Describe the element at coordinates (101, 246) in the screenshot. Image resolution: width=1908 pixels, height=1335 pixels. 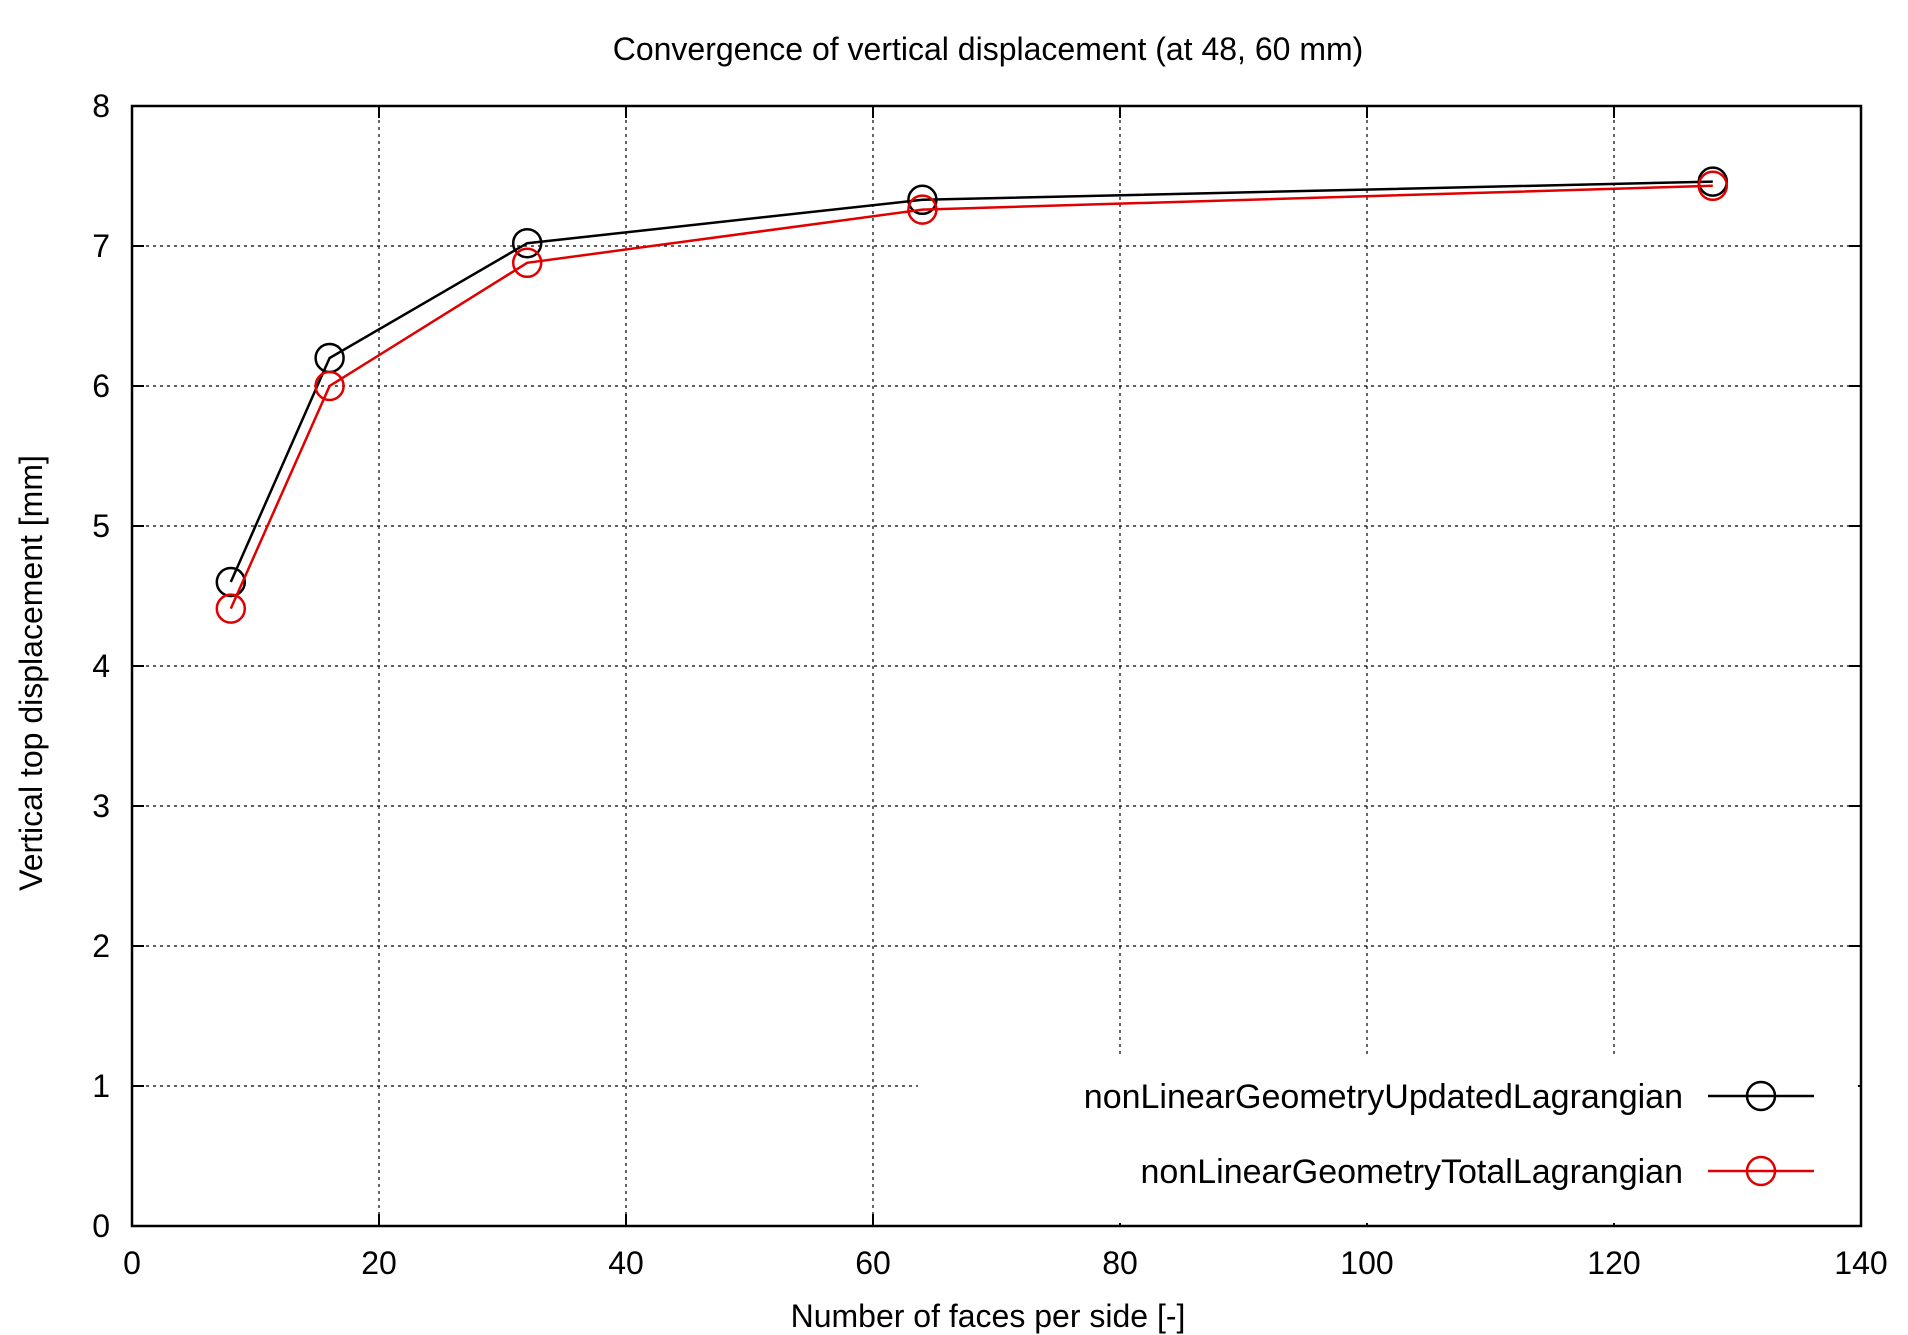
I see `y-tick-label: 7` at that location.